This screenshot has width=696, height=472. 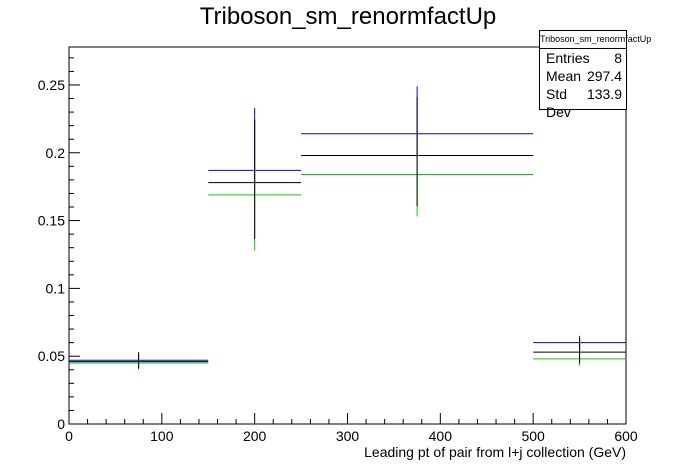 What do you see at coordinates (568, 58) in the screenshot?
I see `stats-label: Entries` at bounding box center [568, 58].